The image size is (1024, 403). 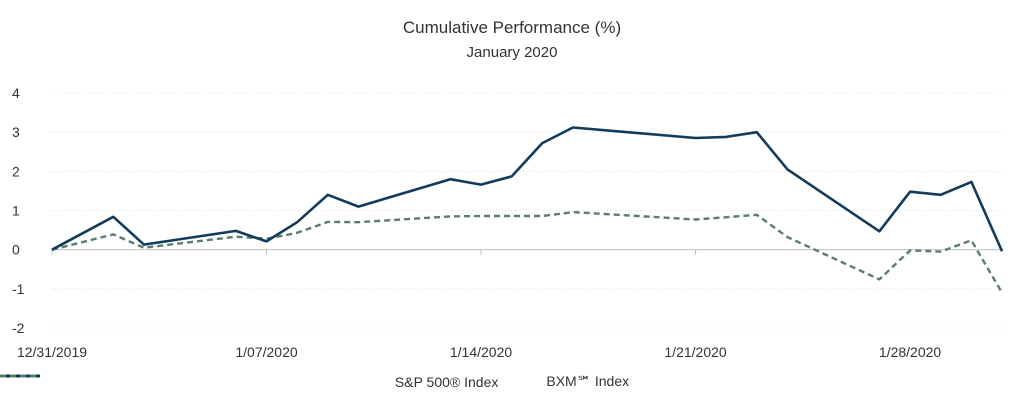 I want to click on y-tick-label: 4, so click(x=16, y=93).